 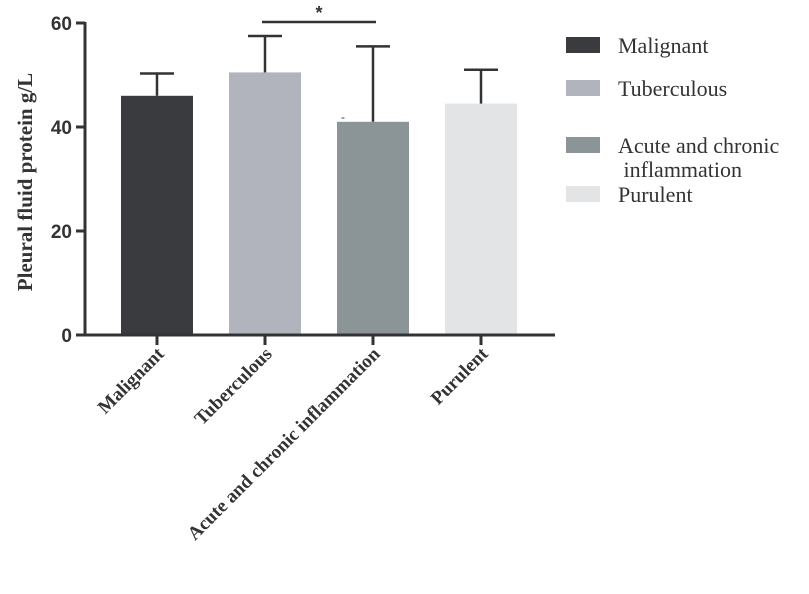 I want to click on x-category-label-3: Acute and chronic inflammation, so click(x=284, y=443).